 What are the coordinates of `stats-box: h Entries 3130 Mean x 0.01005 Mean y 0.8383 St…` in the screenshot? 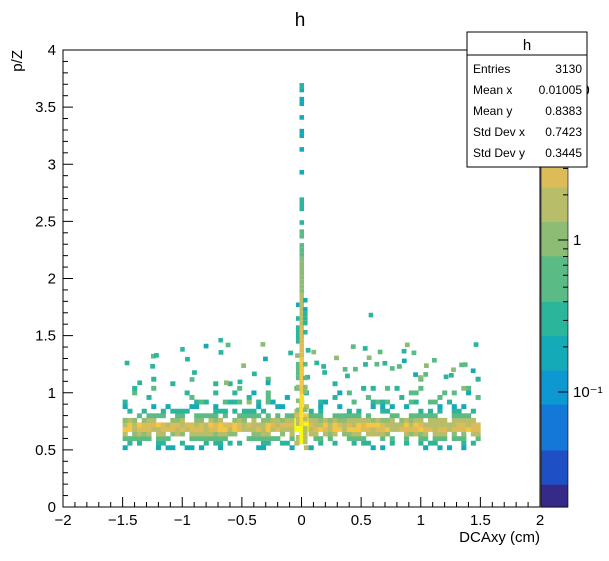 It's located at (527, 99).